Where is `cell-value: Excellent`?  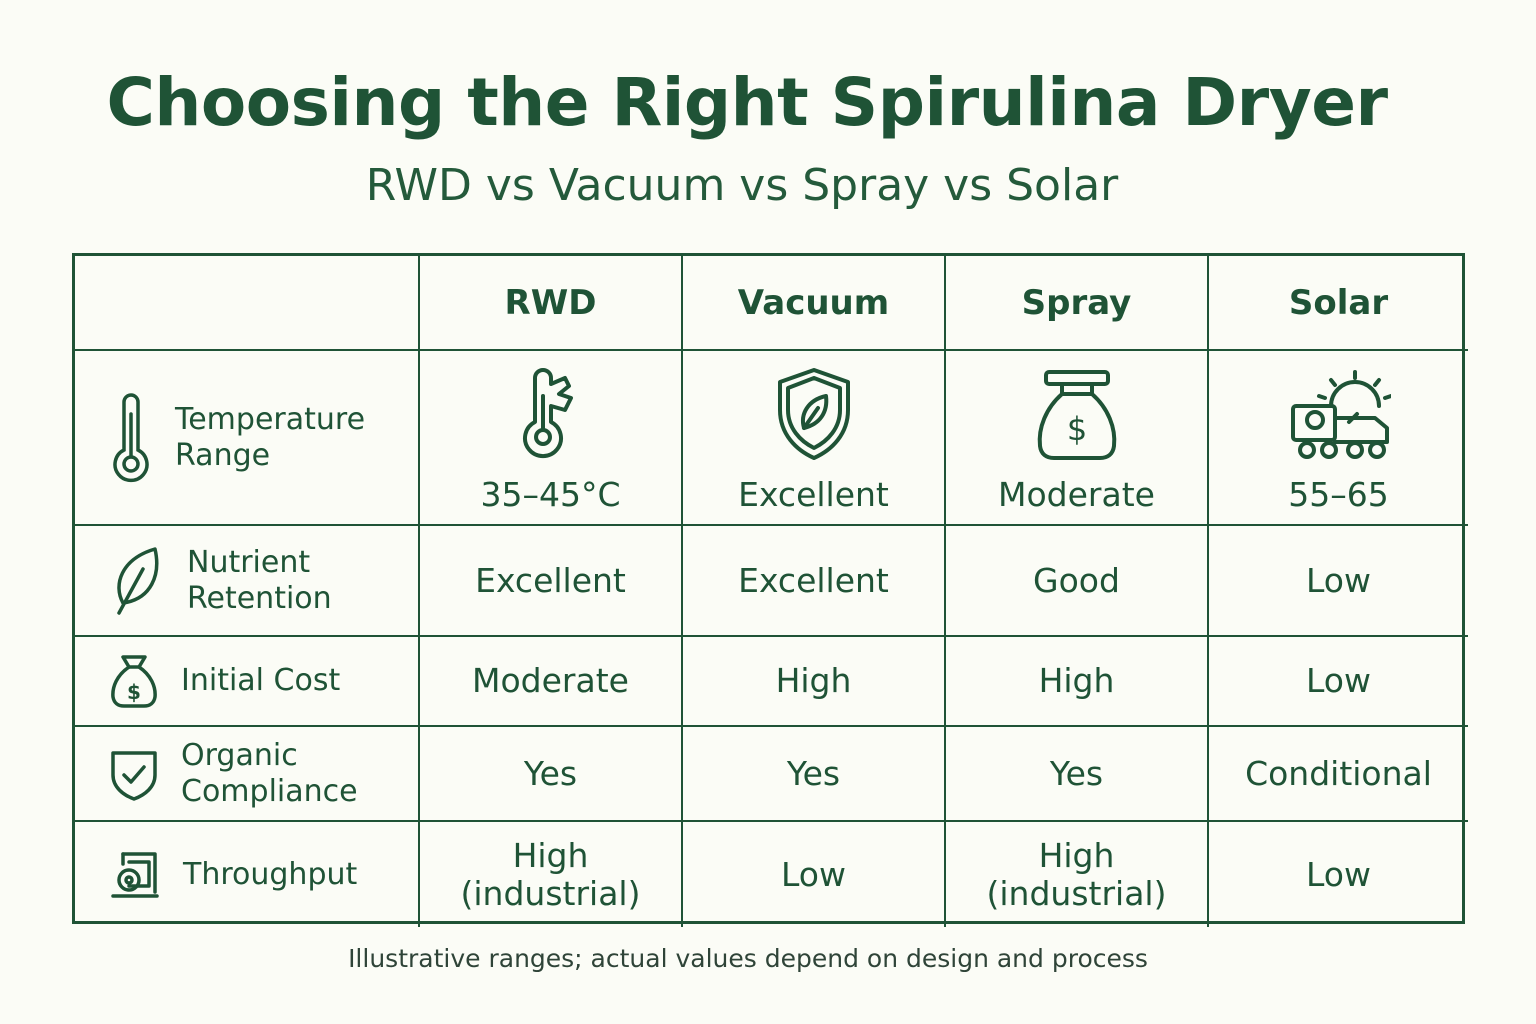 cell-value: Excellent is located at coordinates (813, 494).